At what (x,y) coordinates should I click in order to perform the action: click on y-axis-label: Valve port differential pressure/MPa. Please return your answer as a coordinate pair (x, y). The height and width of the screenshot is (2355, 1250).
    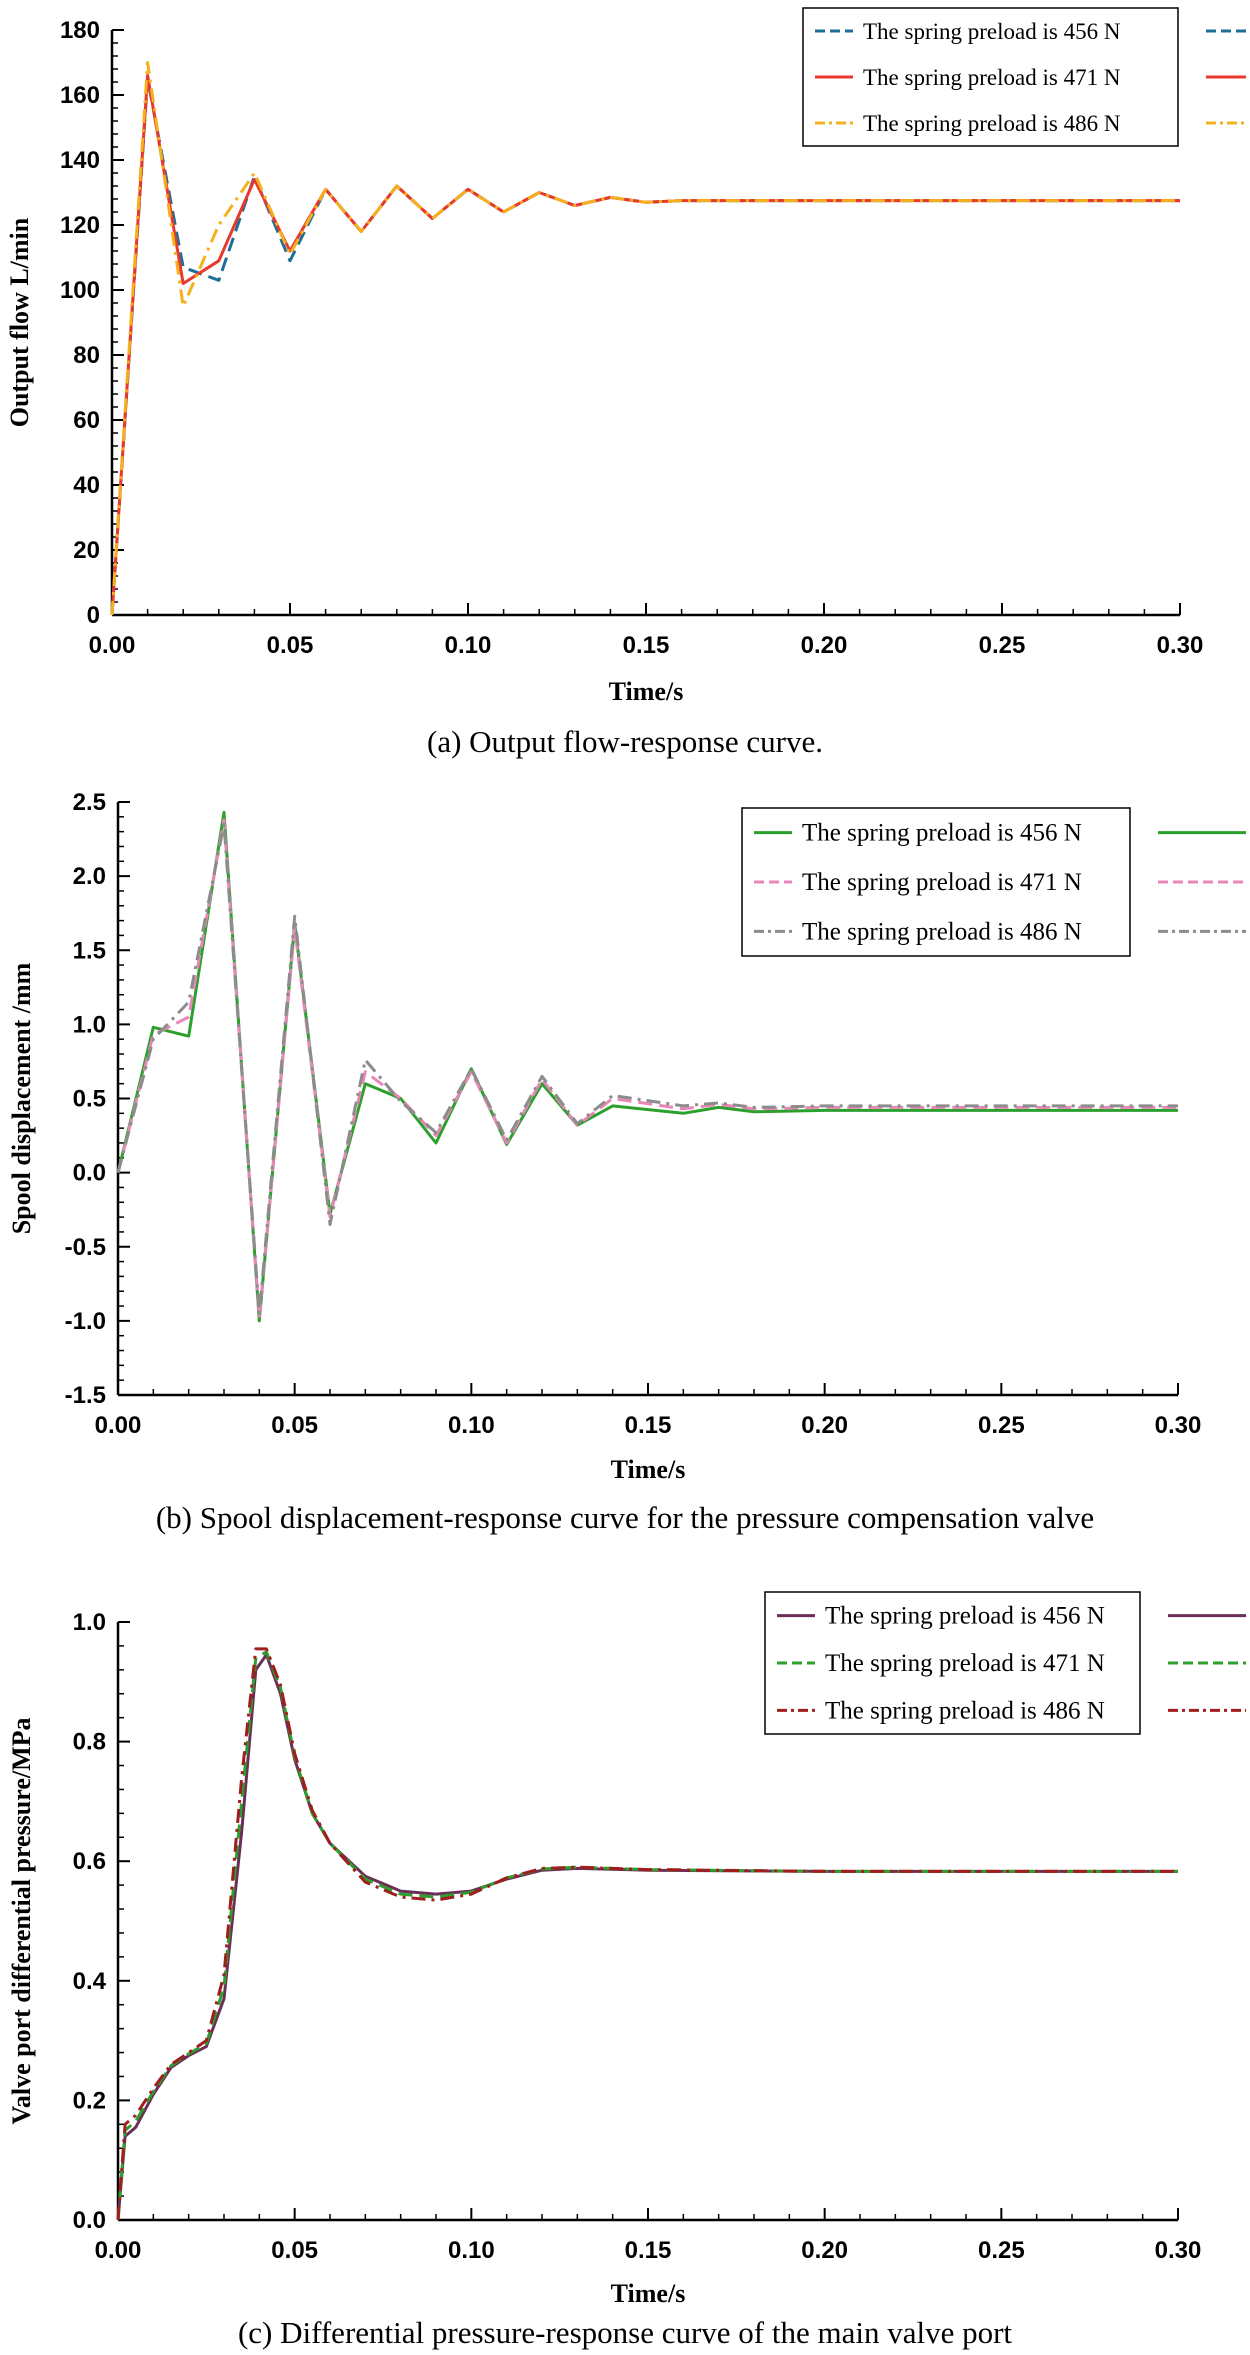
    Looking at the image, I should click on (21, 1920).